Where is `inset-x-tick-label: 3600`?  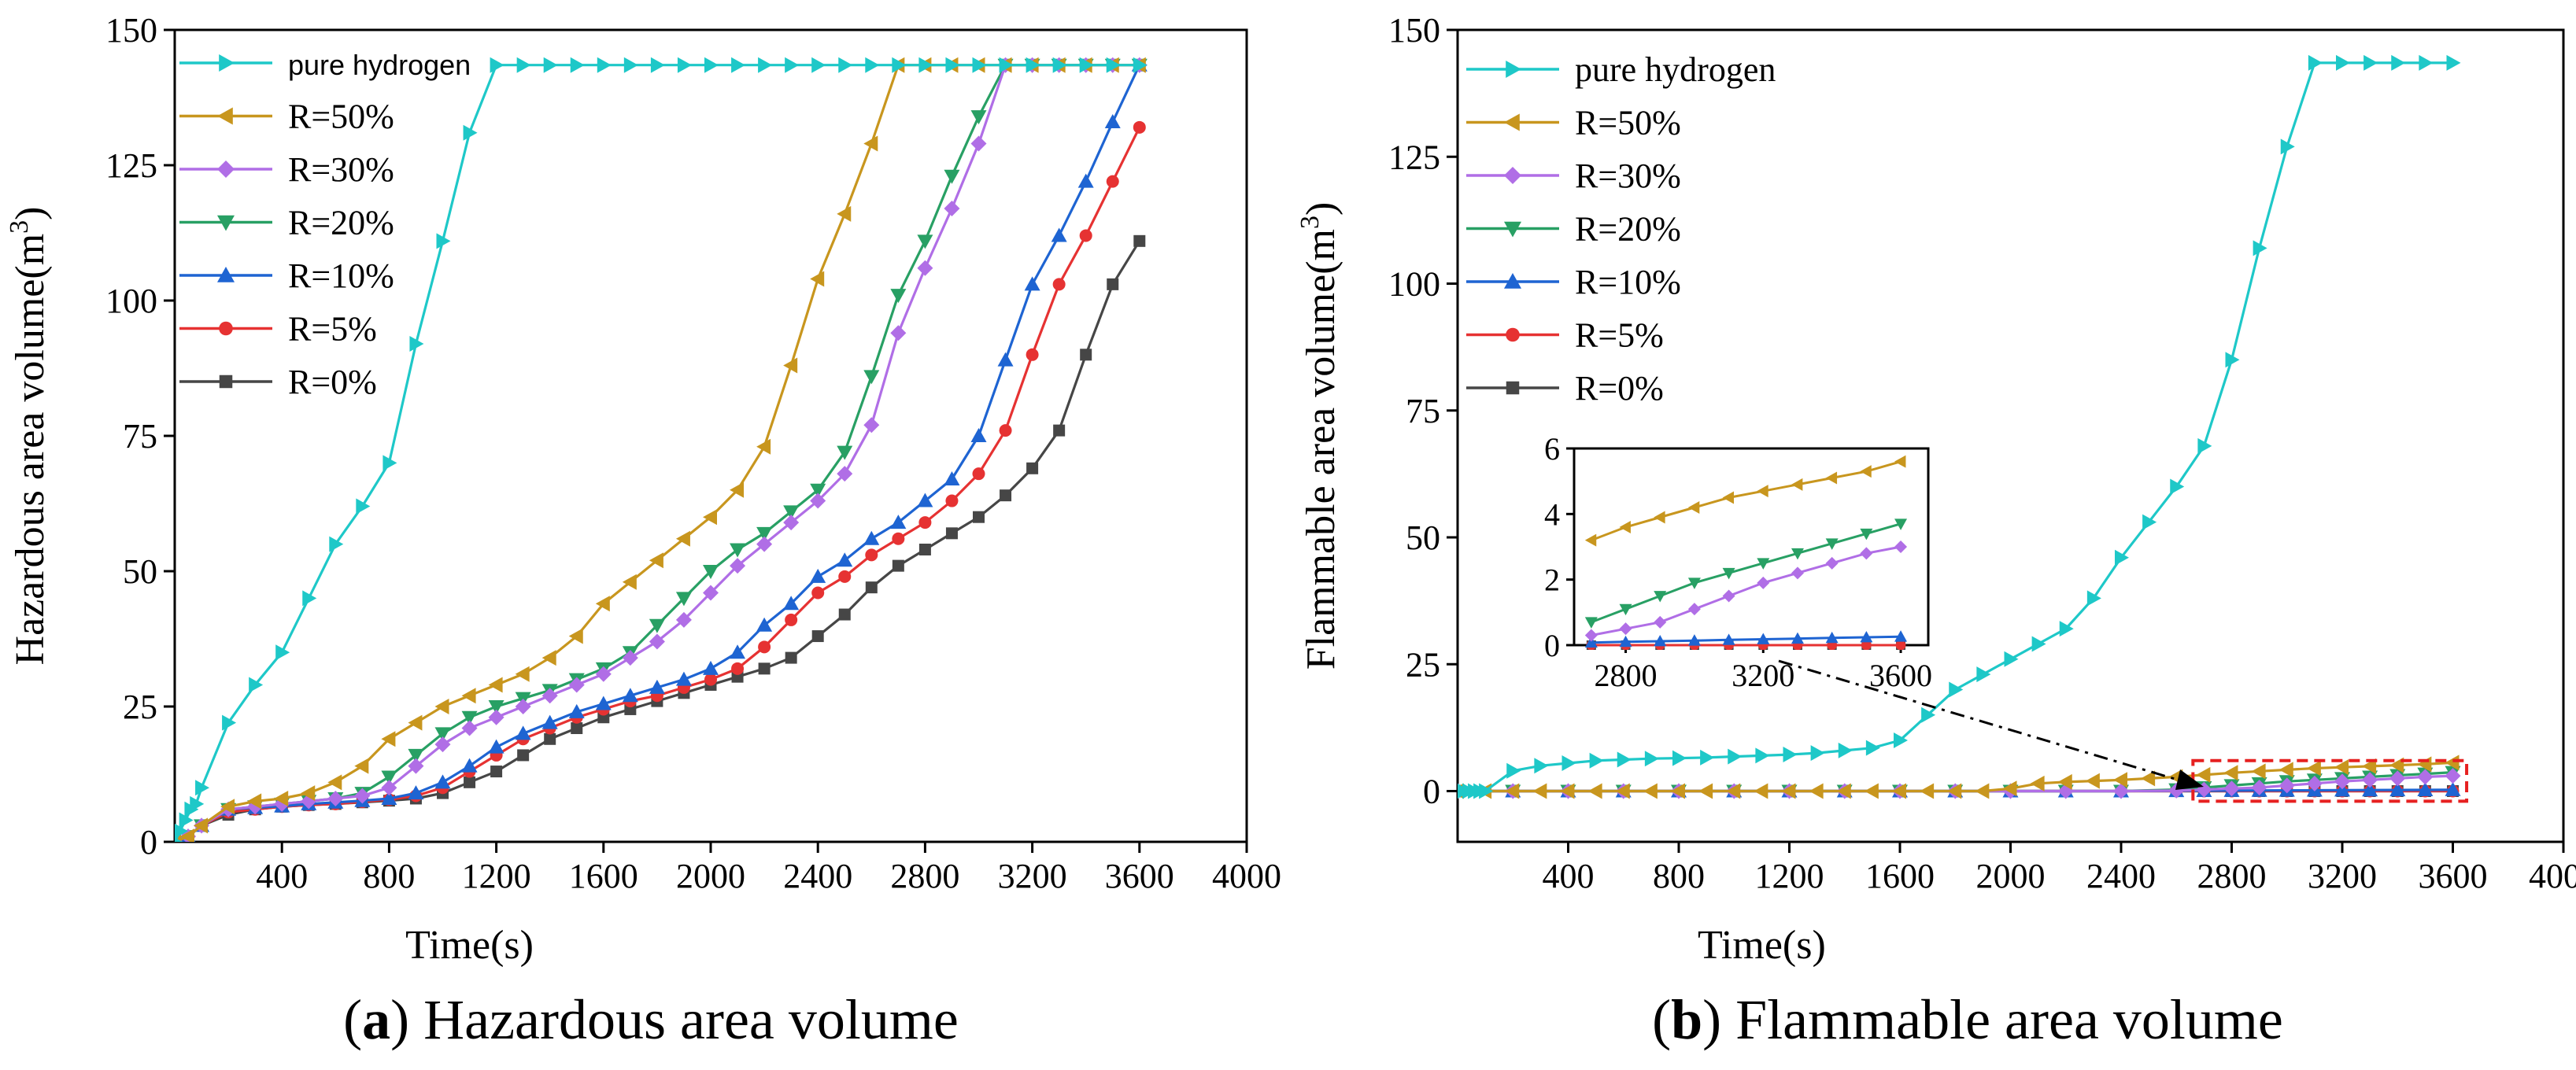 inset-x-tick-label: 3600 is located at coordinates (1900, 675).